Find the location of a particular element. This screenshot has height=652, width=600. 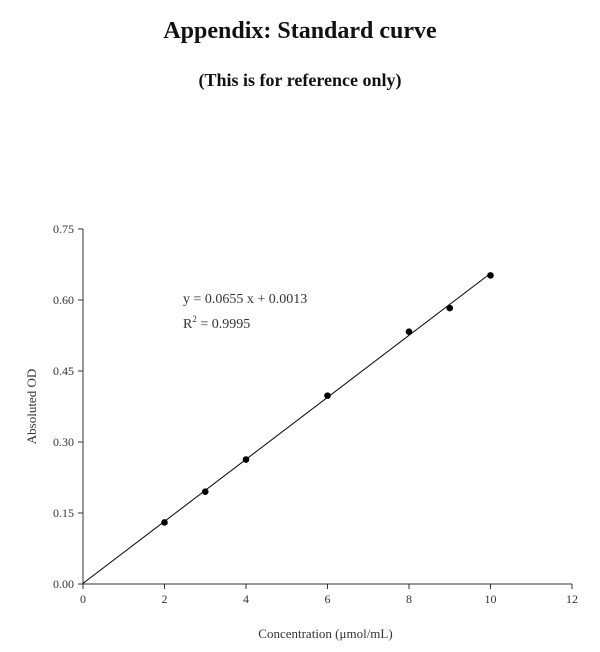

page-subtitle: (This is for reference only) is located at coordinates (300, 80).